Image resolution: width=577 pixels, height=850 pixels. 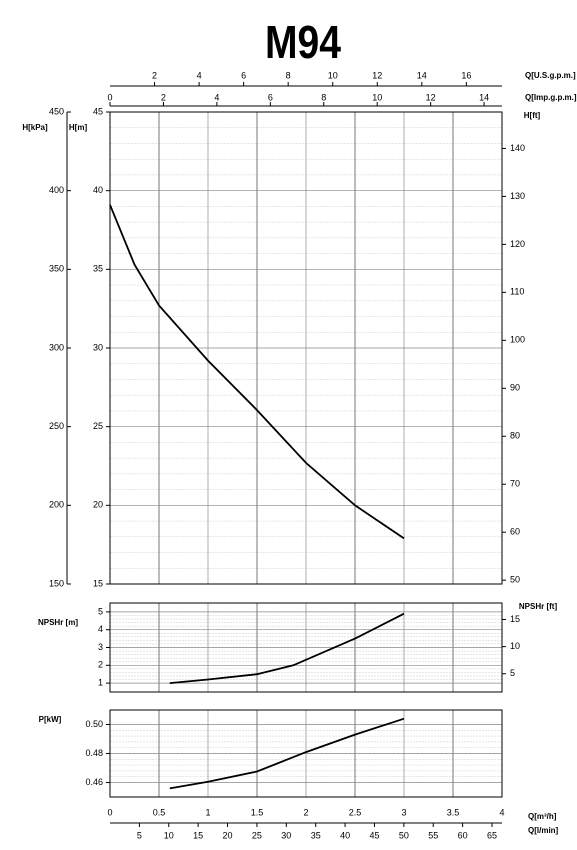 I want to click on bottom-tick-label: 40, so click(x=345, y=835).